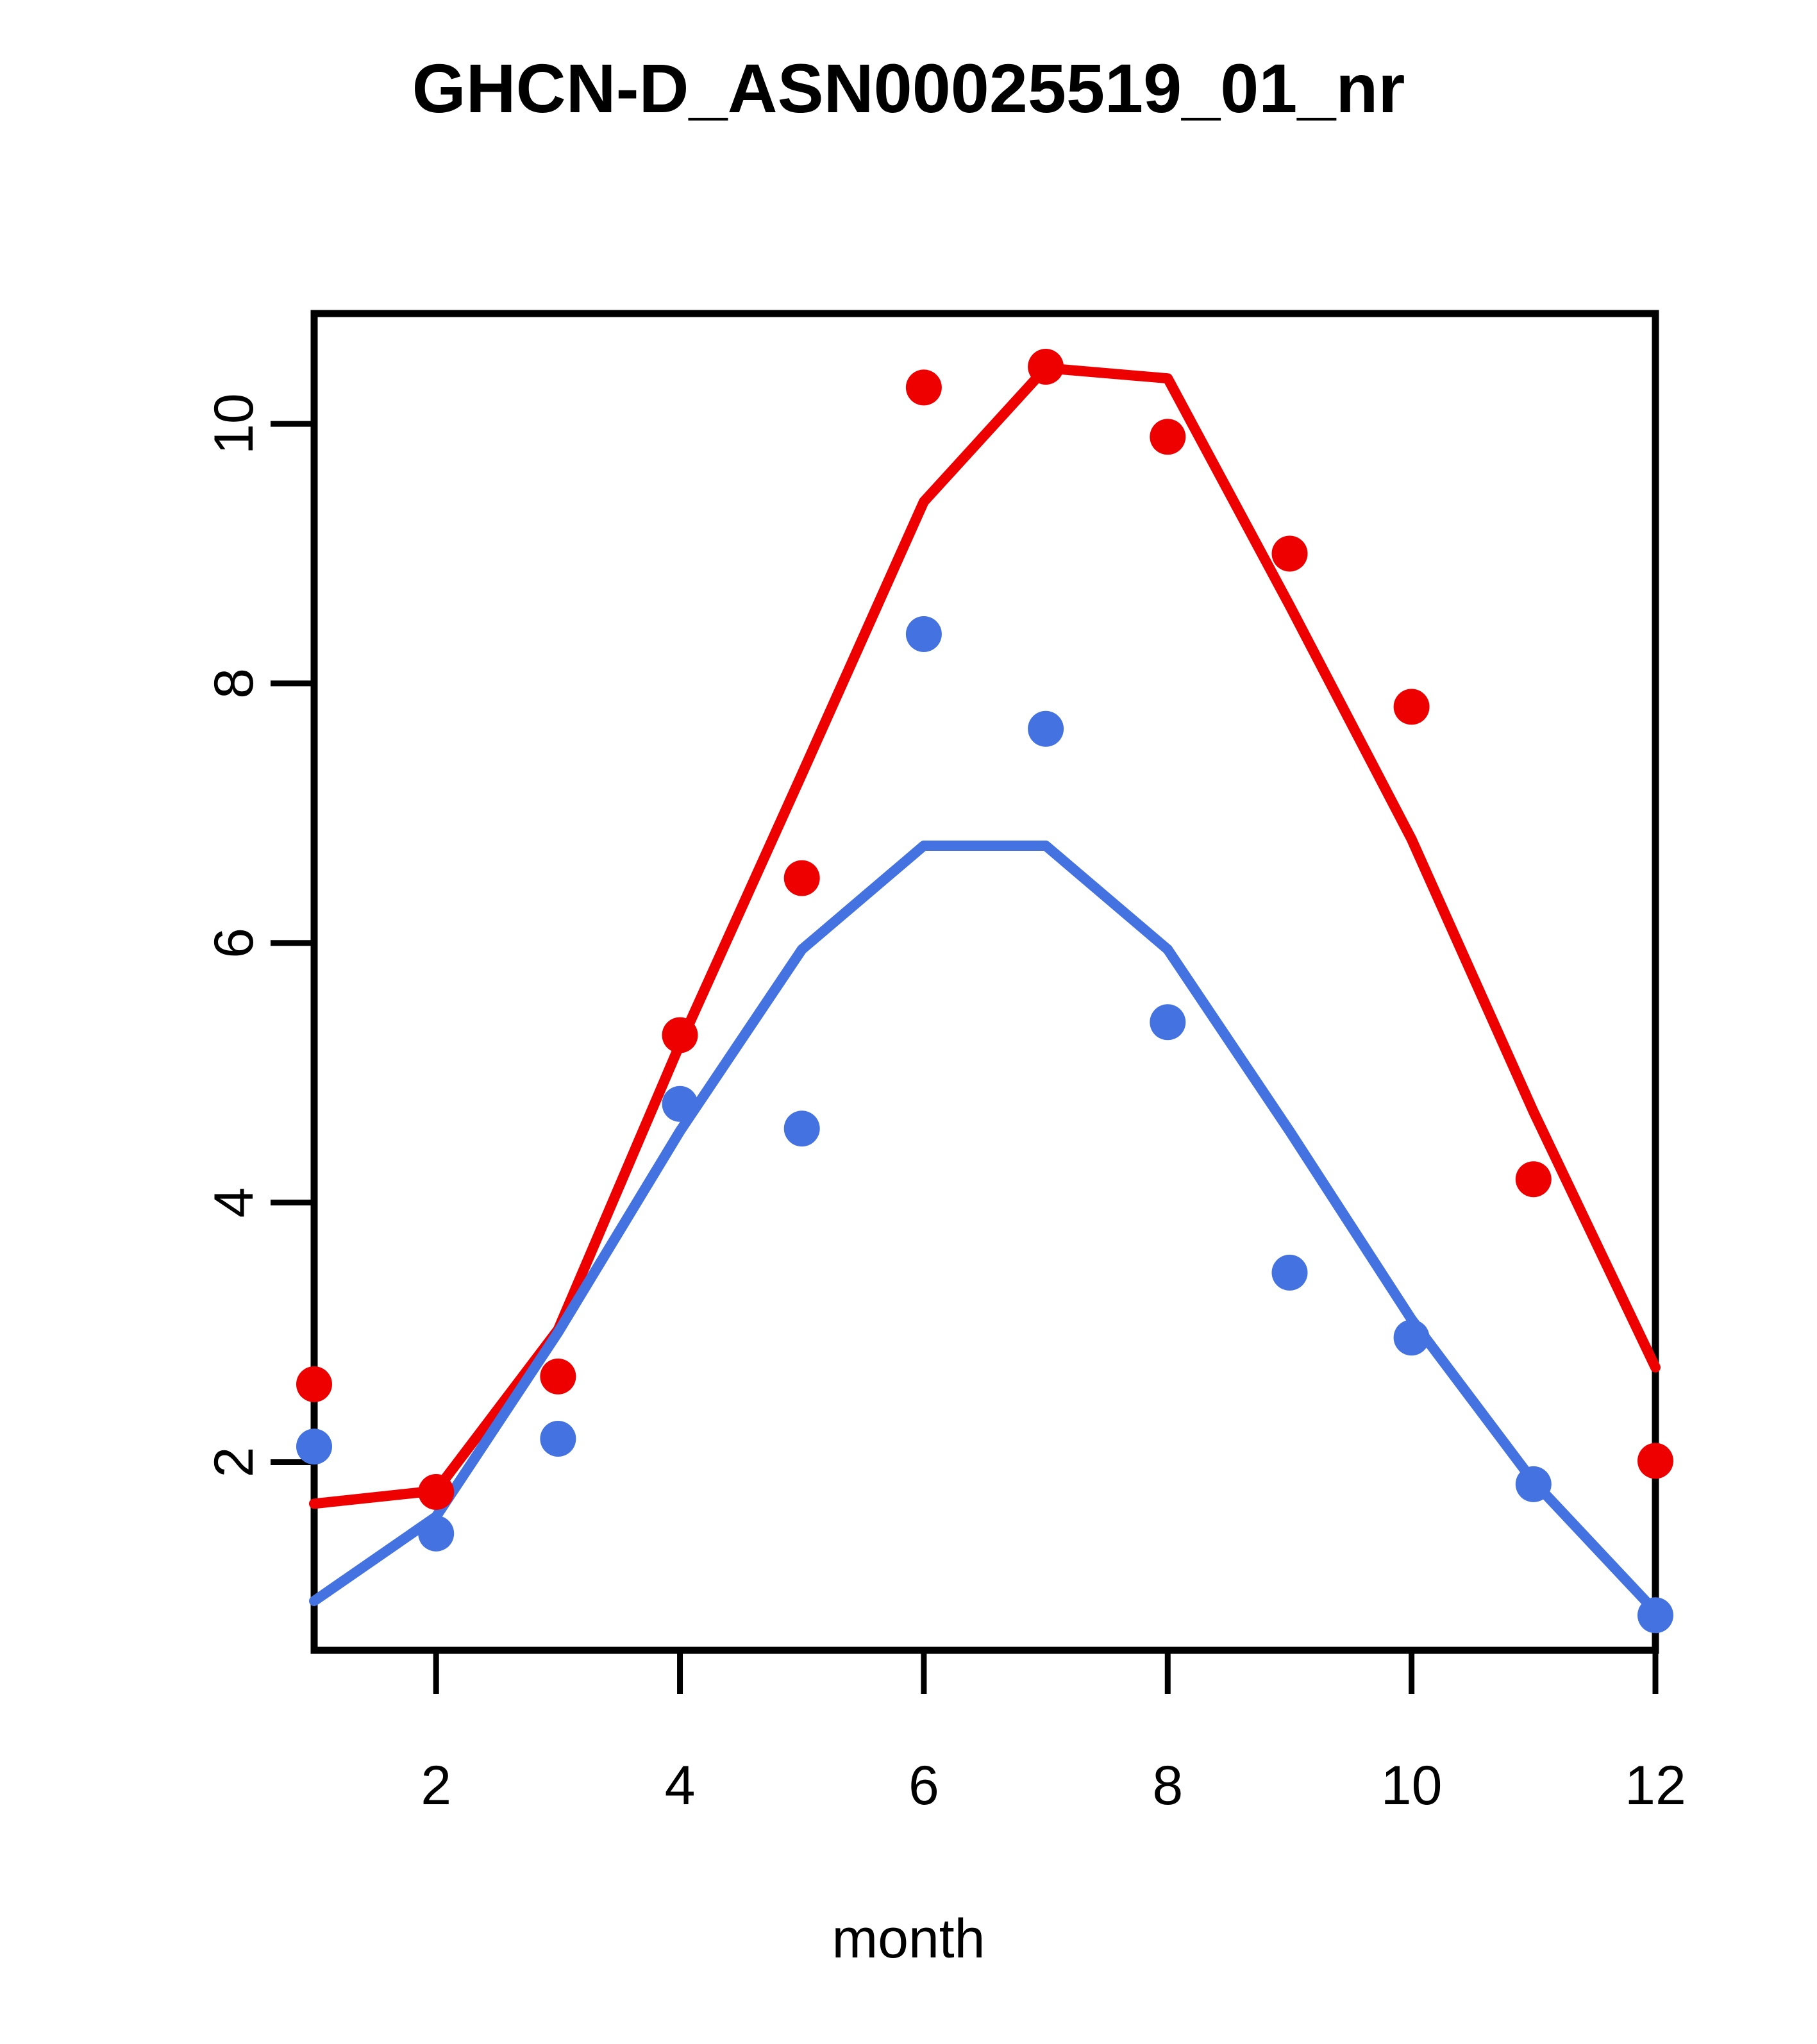 The image size is (1817, 2044). I want to click on y-axis-tick-labels: 2 4 6 8 10, so click(234, 935).